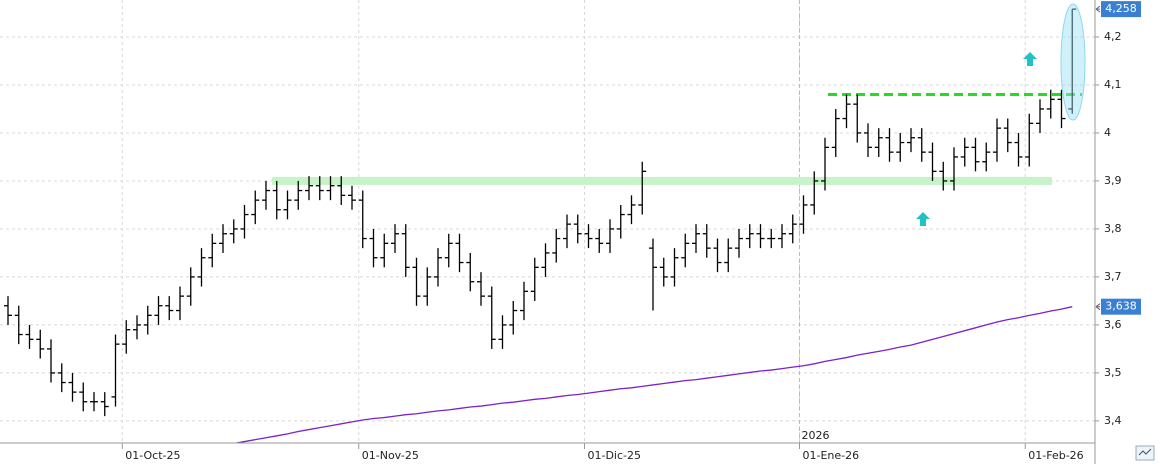 The image size is (1160, 464). I want to click on y-tick-label: 4, so click(1107, 132).